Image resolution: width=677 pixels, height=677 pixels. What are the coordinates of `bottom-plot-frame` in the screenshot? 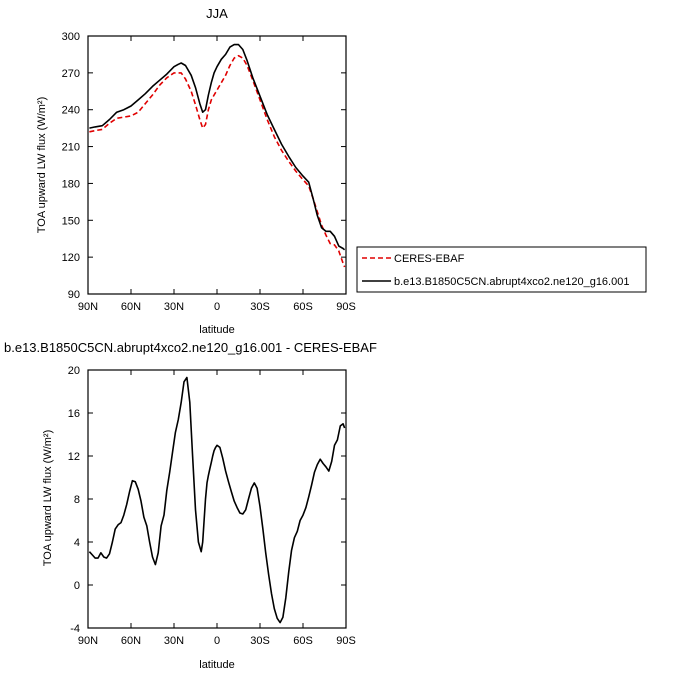 It's located at (217, 499).